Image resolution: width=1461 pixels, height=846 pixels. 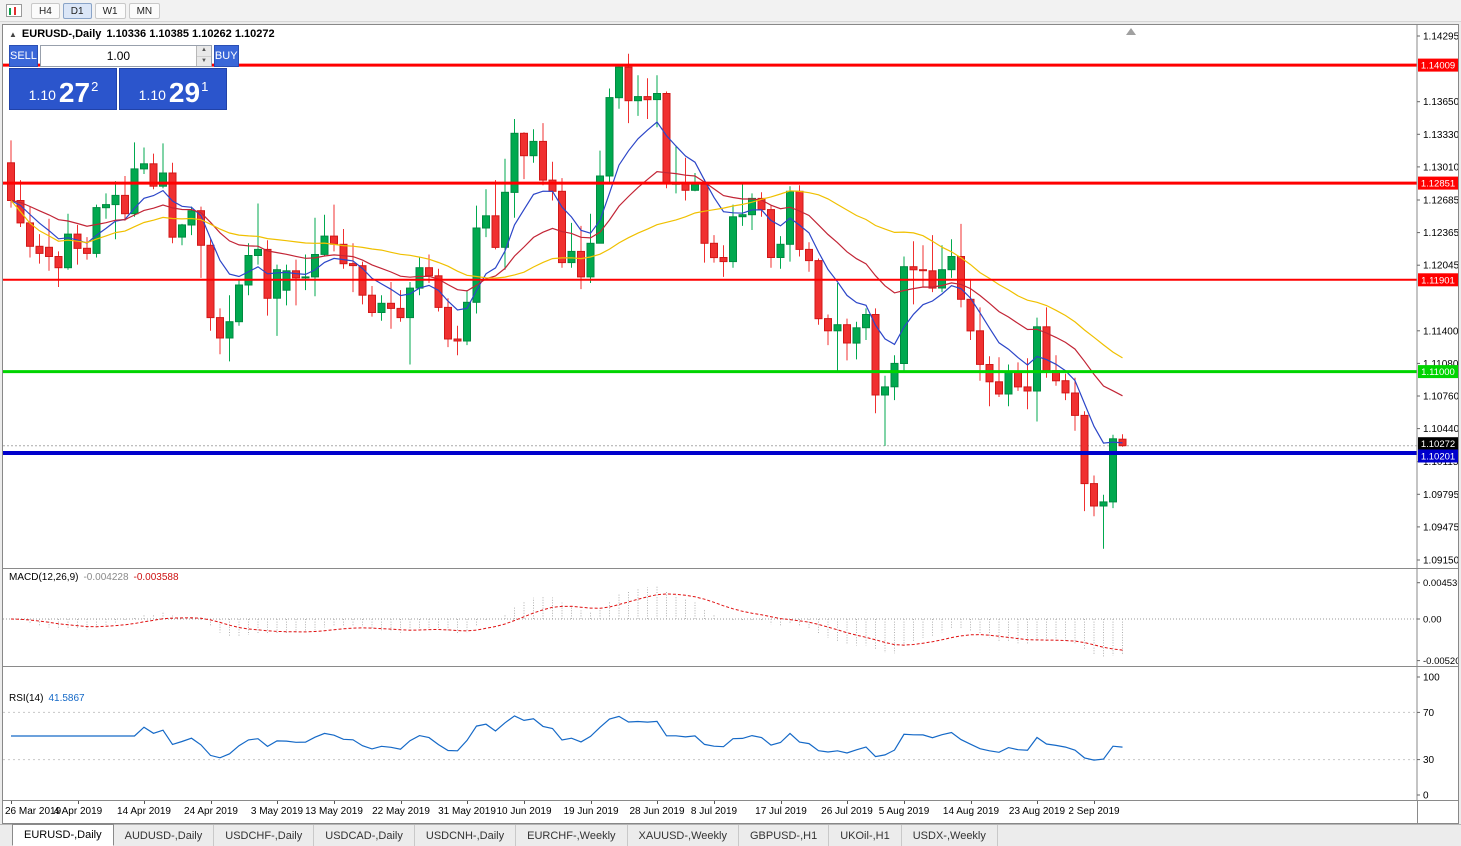 What do you see at coordinates (118, 56) in the screenshot?
I see `volume-input` at bounding box center [118, 56].